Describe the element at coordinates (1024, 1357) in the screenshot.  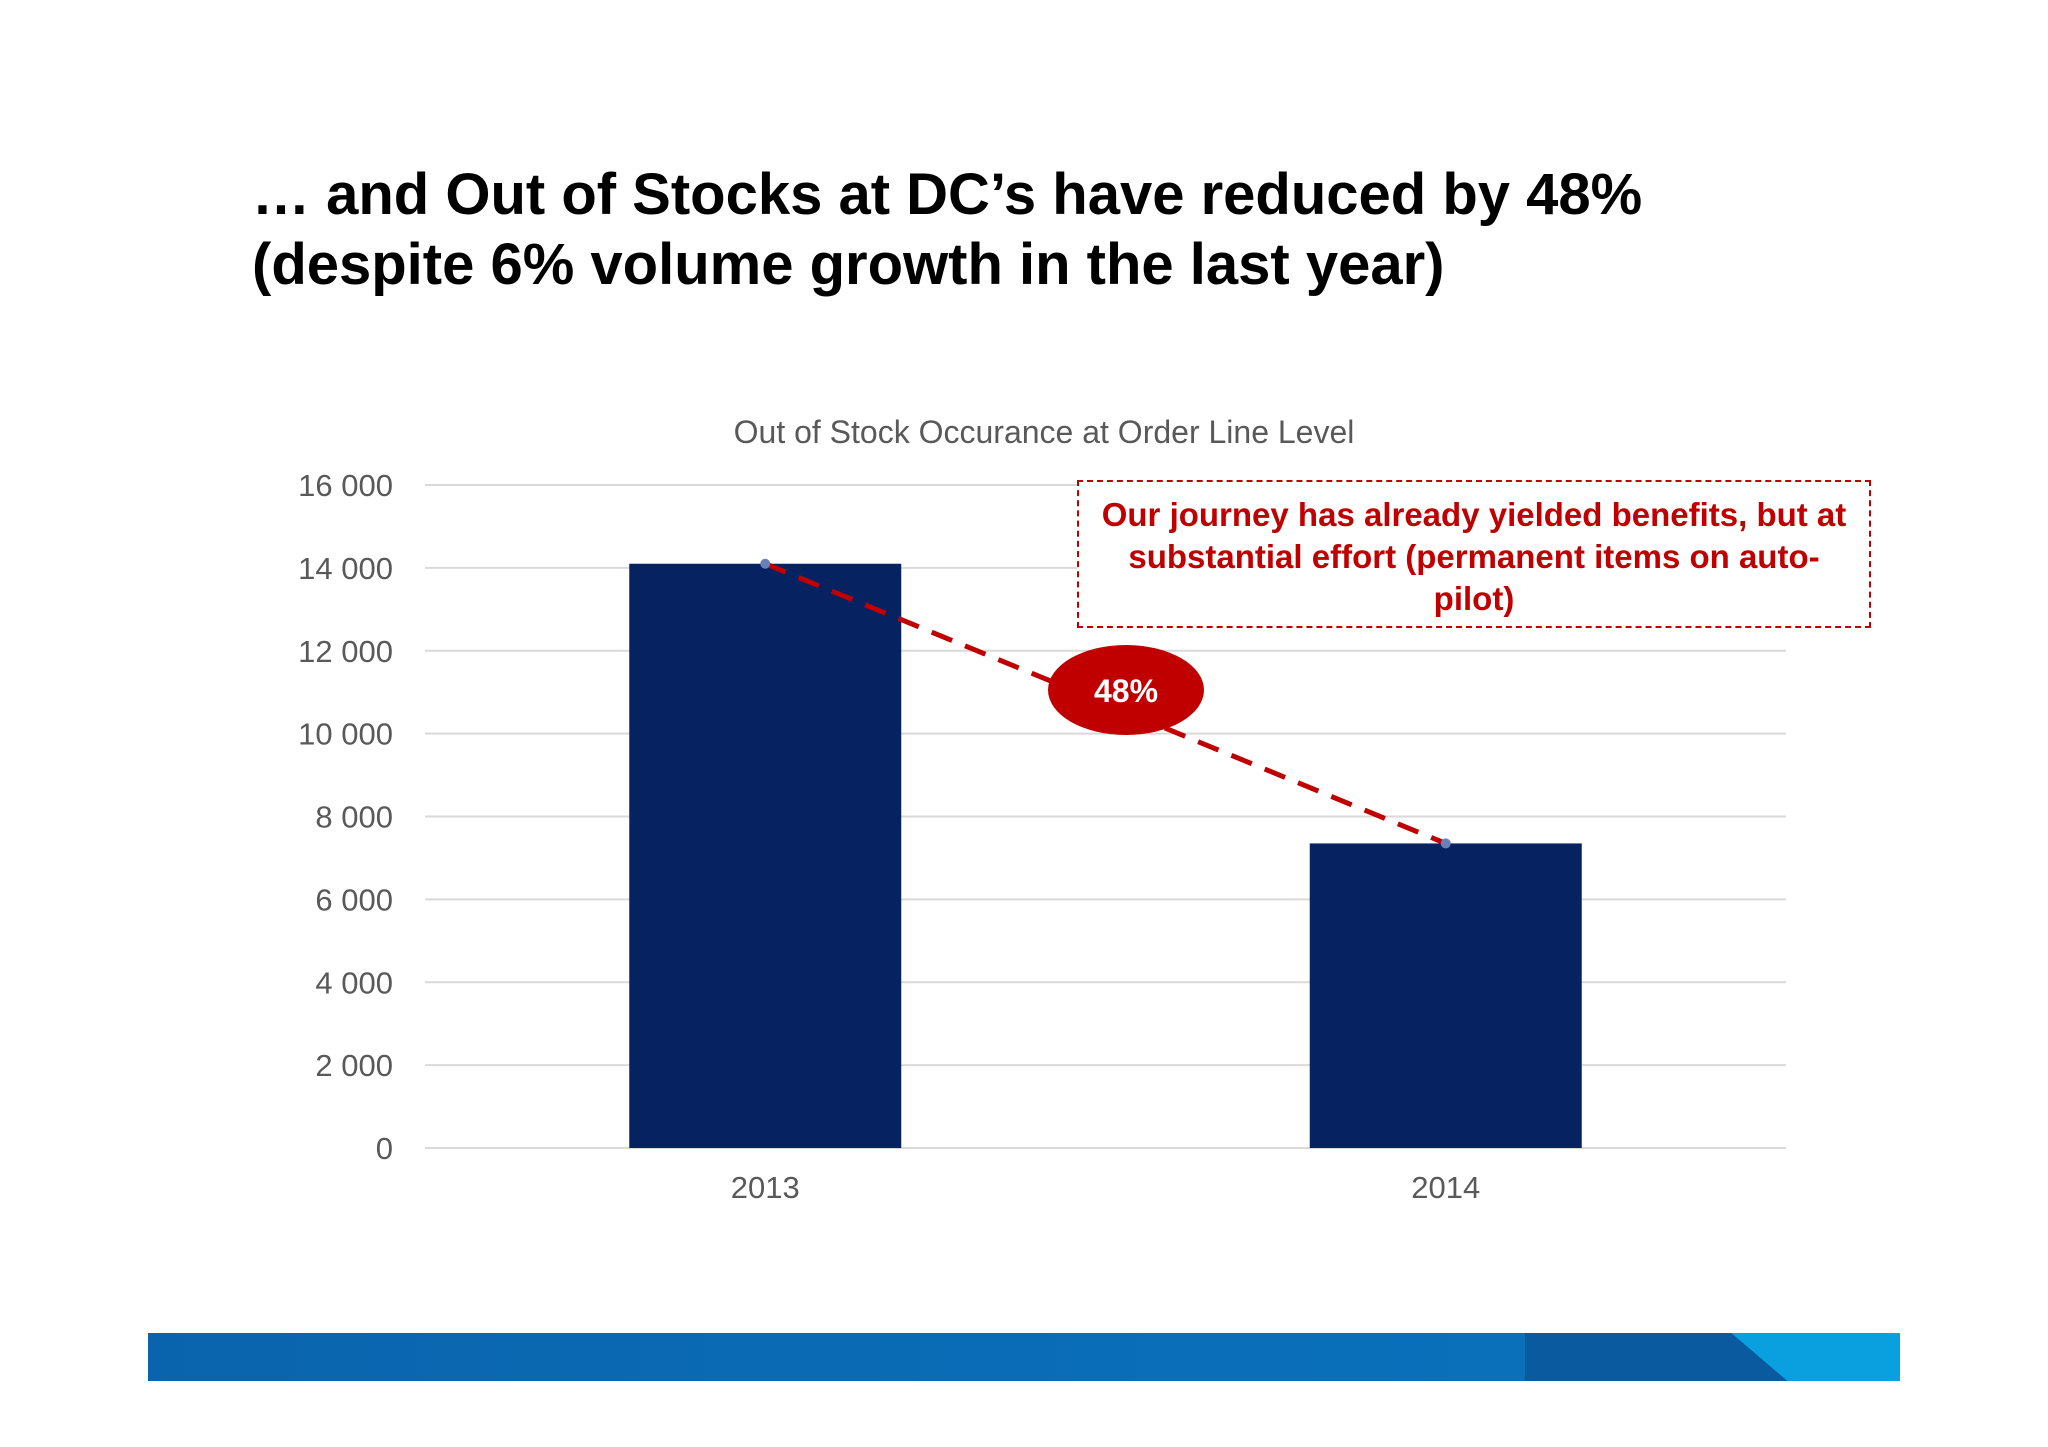
I see `footer-bar` at that location.